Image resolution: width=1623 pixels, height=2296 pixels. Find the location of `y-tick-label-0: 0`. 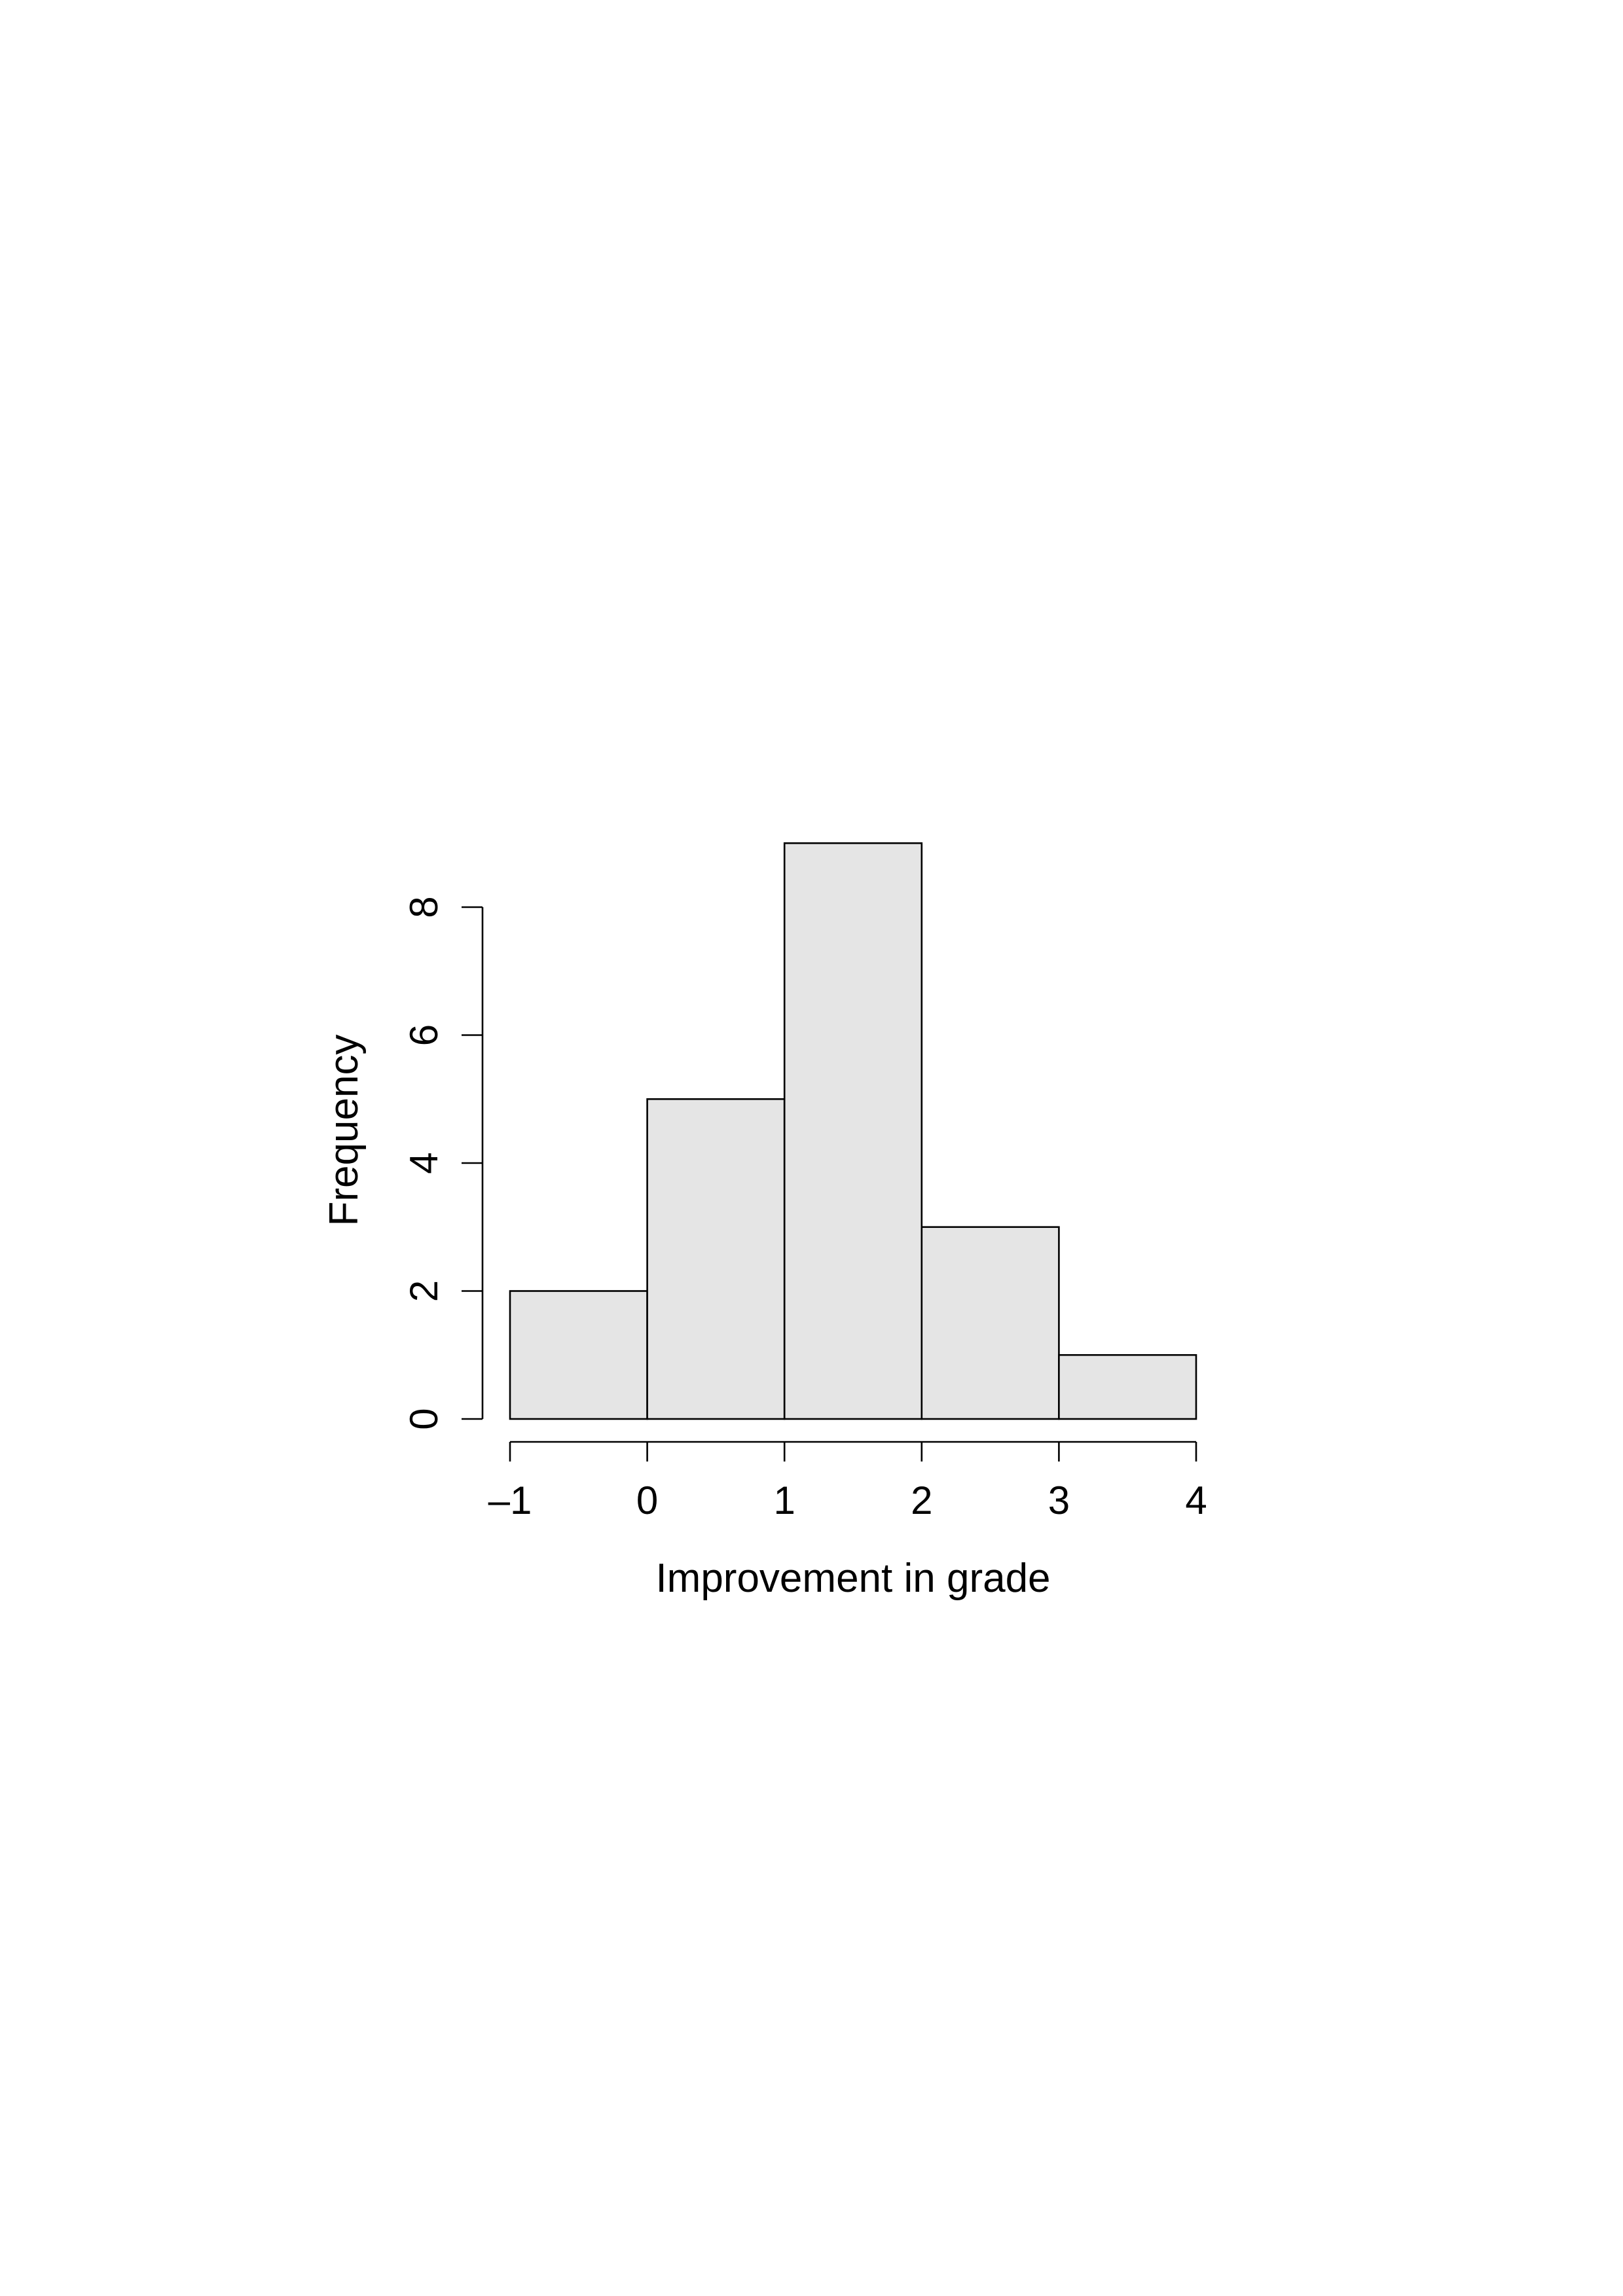

y-tick-label-0: 0 is located at coordinates (424, 1418).